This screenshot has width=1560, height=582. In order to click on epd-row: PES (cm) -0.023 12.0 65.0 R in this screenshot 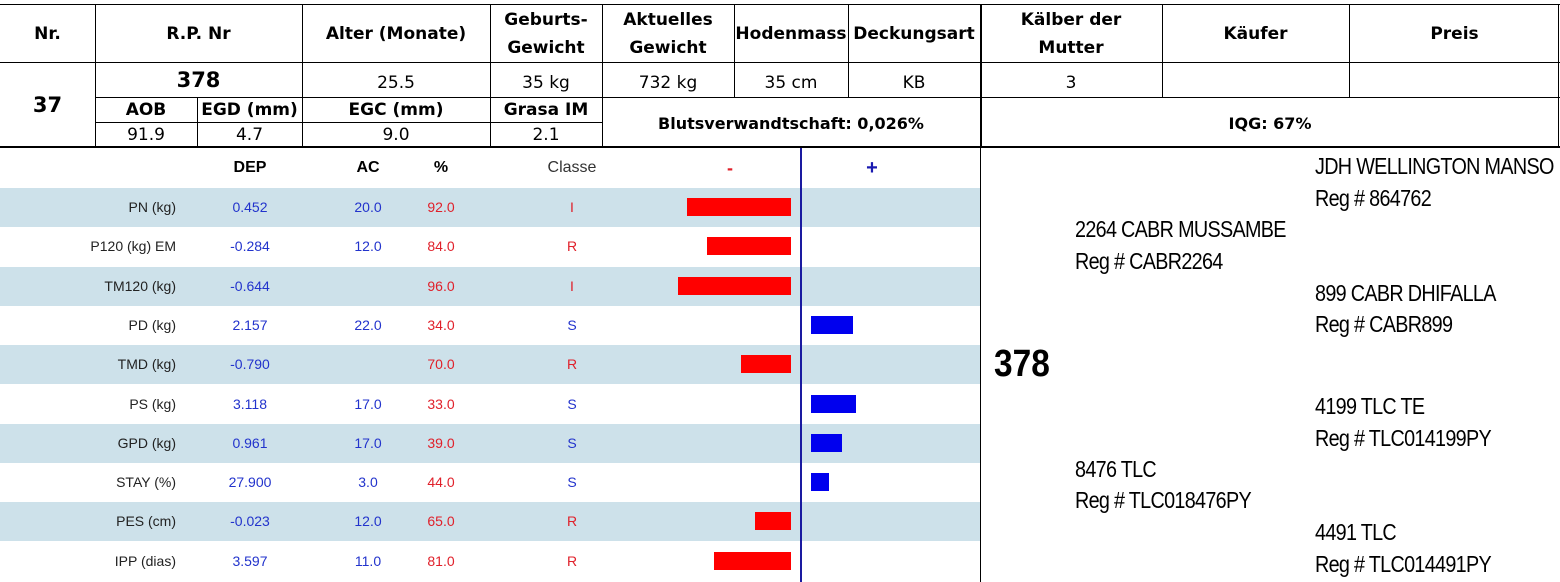, I will do `click(490, 522)`.